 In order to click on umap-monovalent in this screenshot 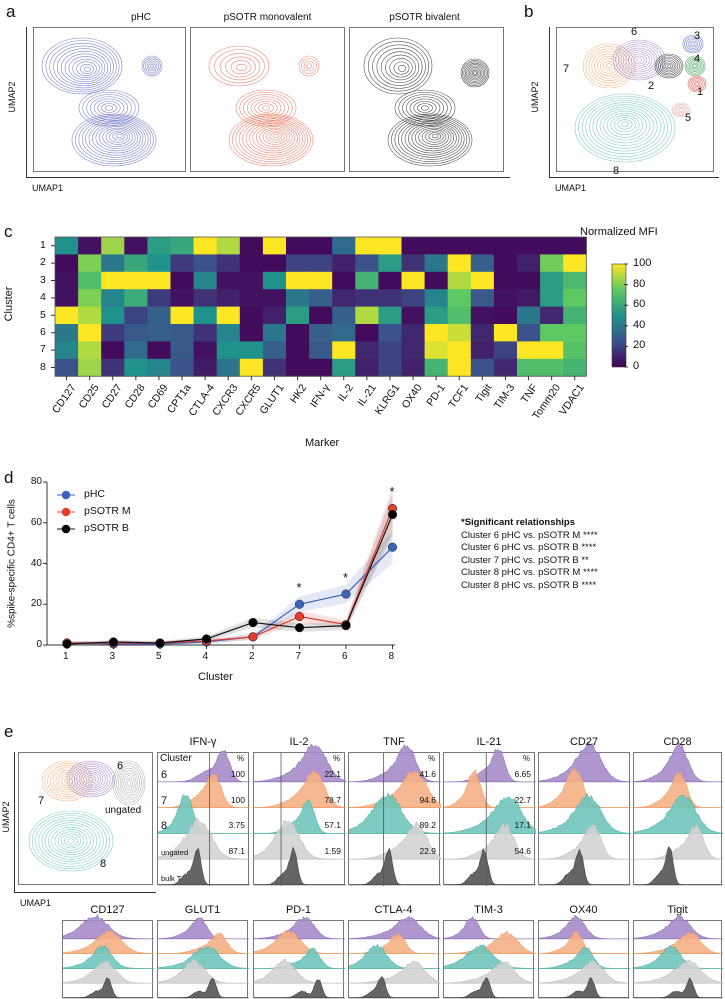, I will do `click(267, 99)`.